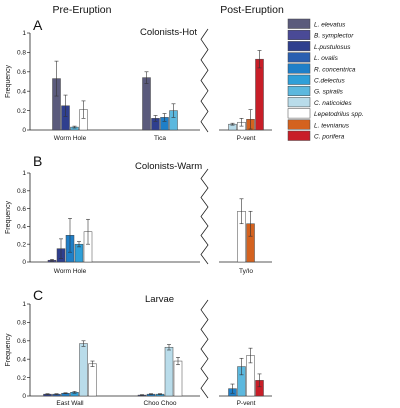  Describe the element at coordinates (299, 68) in the screenshot. I see `legend-swatch-r-concentrica` at that location.